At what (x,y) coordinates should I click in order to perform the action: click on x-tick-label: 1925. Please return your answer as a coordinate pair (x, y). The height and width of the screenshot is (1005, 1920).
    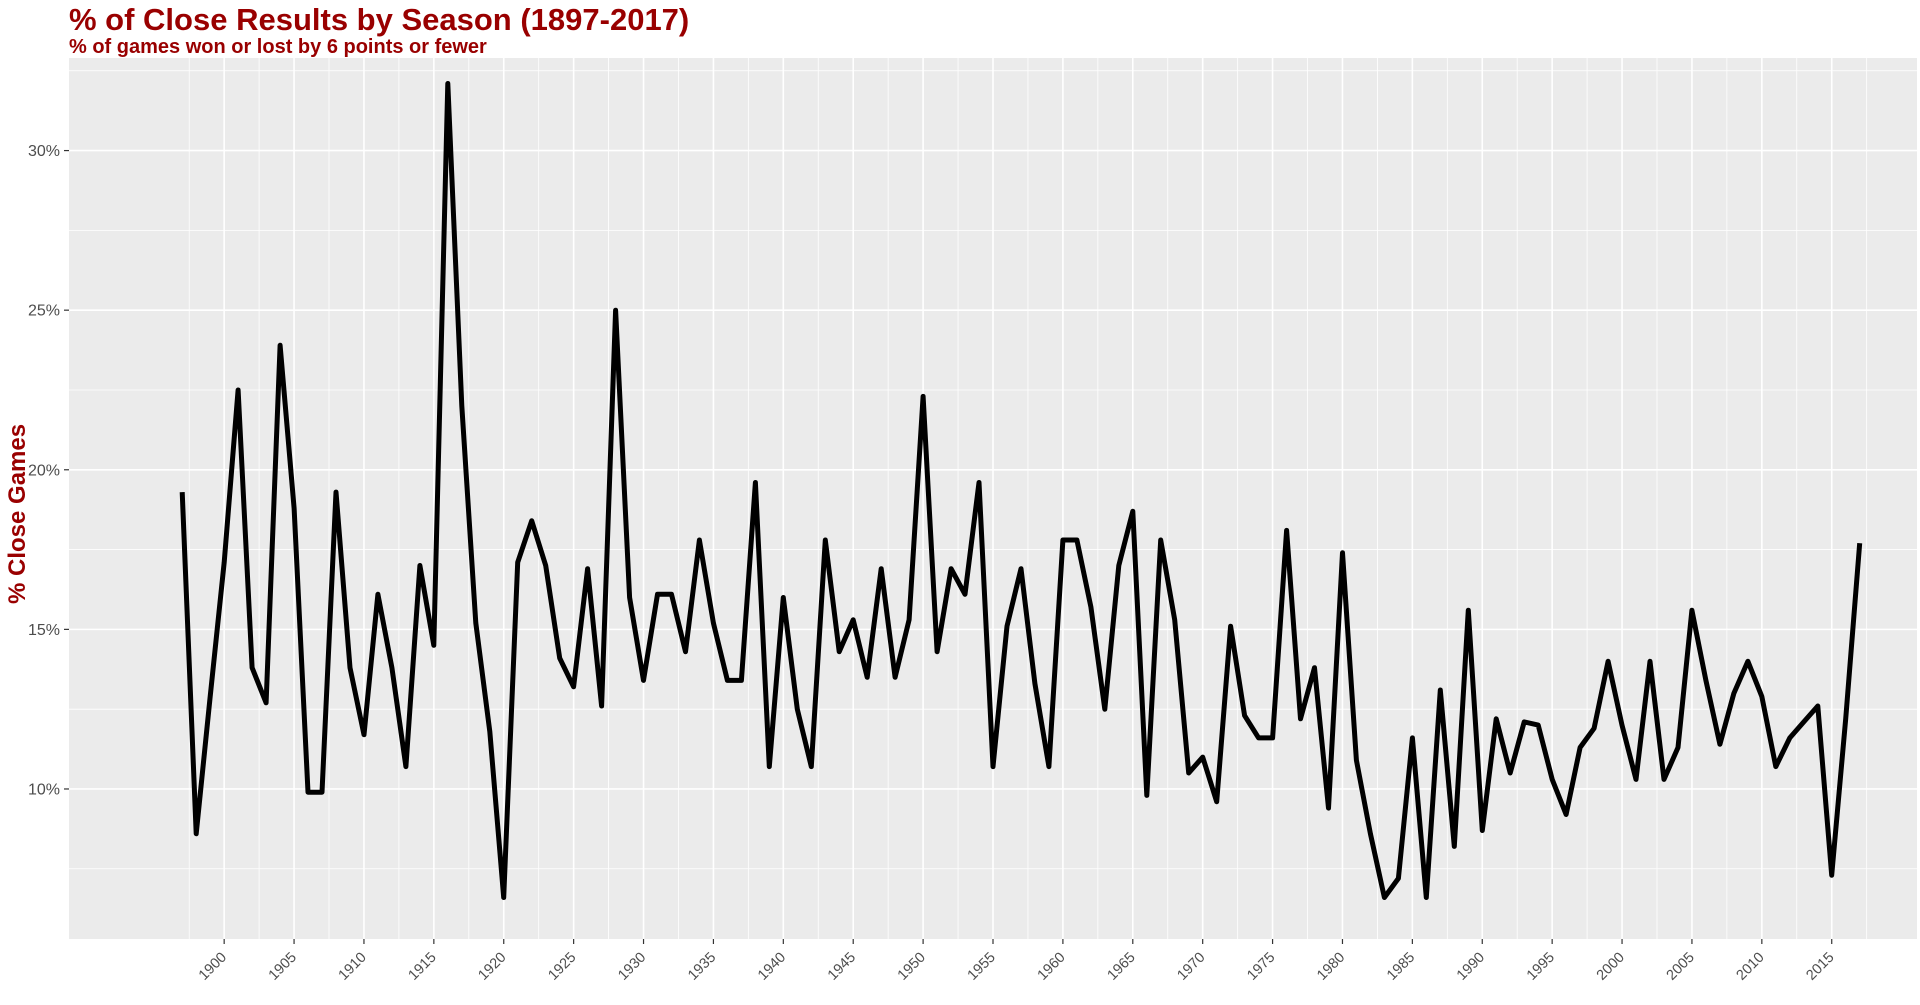
    Looking at the image, I should click on (562, 967).